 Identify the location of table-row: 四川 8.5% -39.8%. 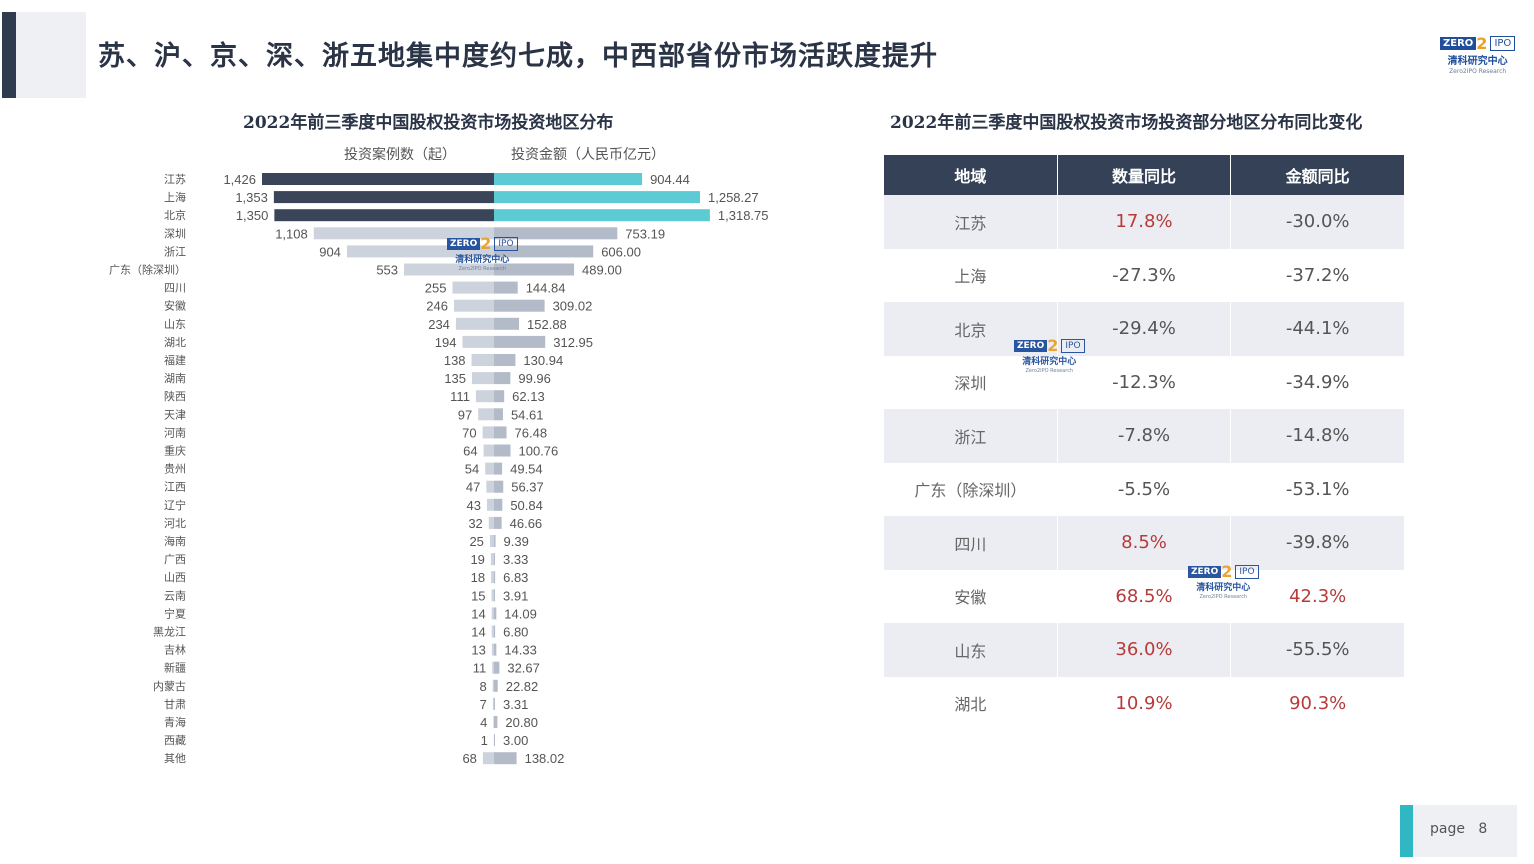
(1144, 543).